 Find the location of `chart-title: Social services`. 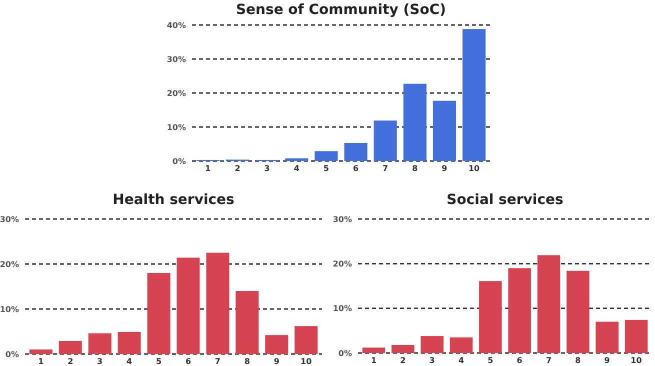

chart-title: Social services is located at coordinates (505, 200).